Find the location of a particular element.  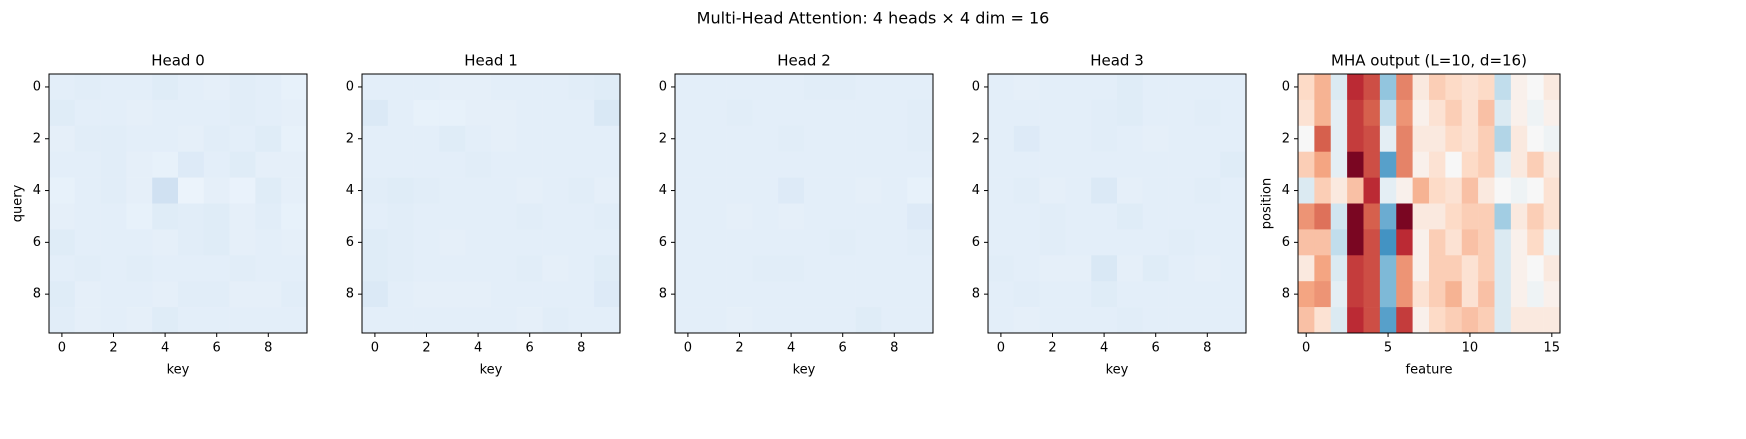

x-axis-label: key is located at coordinates (178, 370).